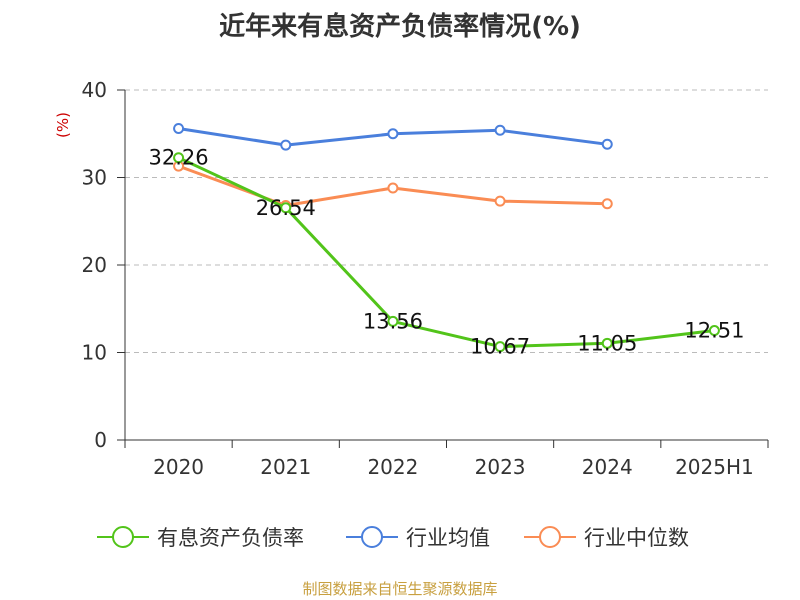 This screenshot has width=800, height=600. What do you see at coordinates (285, 467) in the screenshot?
I see `x-tick-label: 2021` at bounding box center [285, 467].